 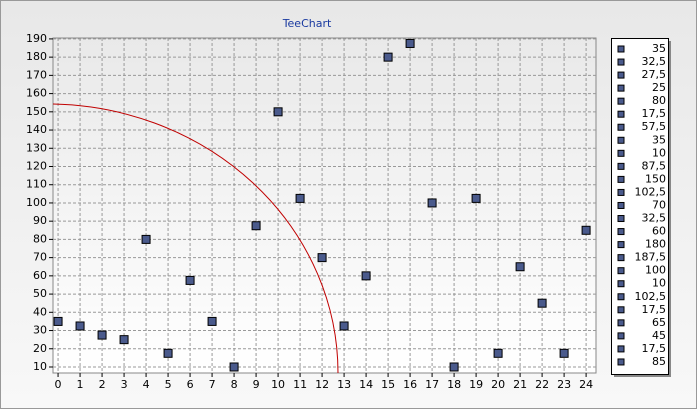 I want to click on legend-label: 45, so click(x=659, y=335).